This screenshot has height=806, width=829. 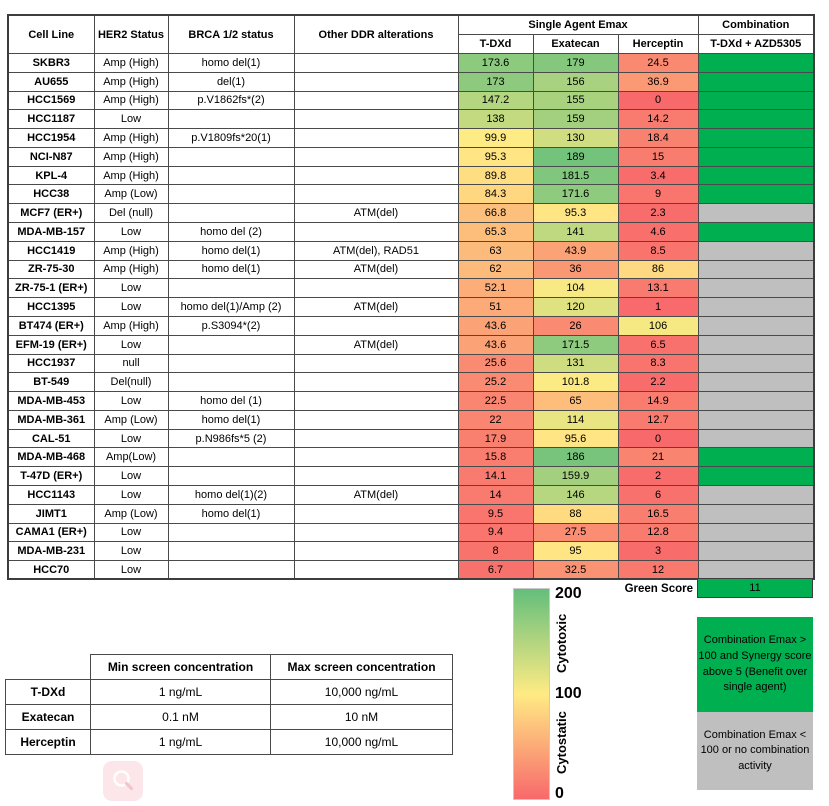 What do you see at coordinates (51, 138) in the screenshot?
I see `cell-line: HCC1954` at bounding box center [51, 138].